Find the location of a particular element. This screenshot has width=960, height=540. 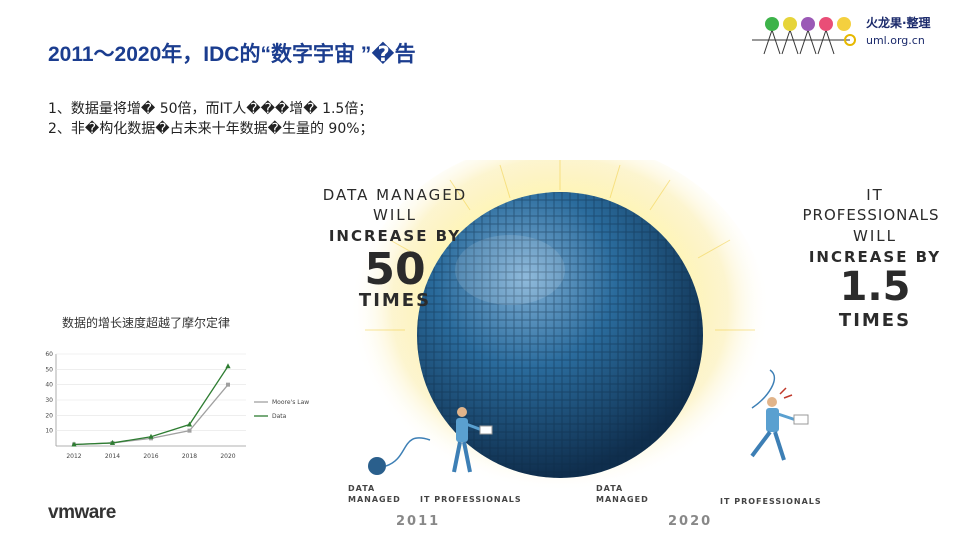

x-tick-label: 2012 is located at coordinates (73, 456).